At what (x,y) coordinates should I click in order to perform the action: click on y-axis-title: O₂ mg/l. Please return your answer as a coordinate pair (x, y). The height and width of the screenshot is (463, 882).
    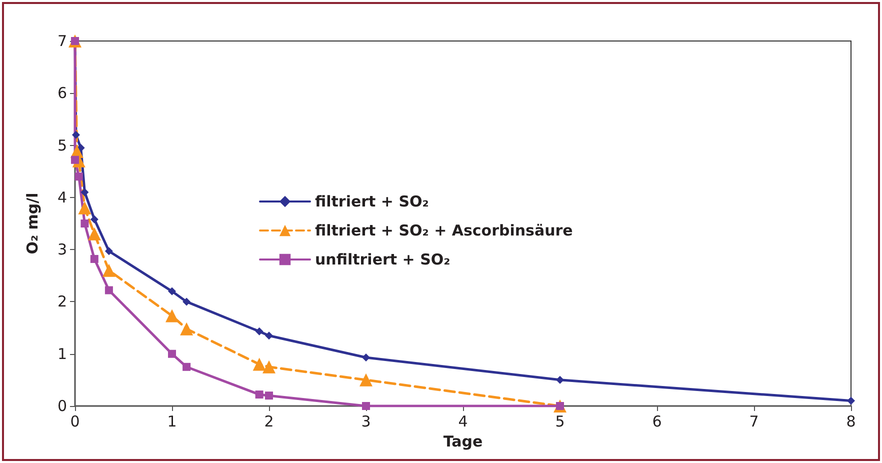
    Looking at the image, I should click on (33, 223).